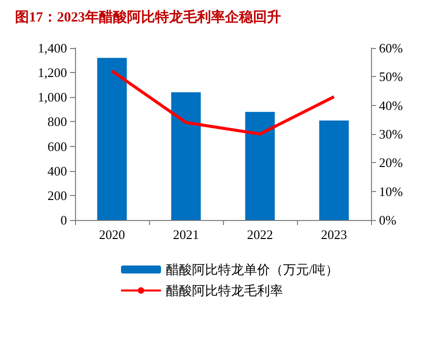  I want to click on y-tick-label: 200, so click(57, 195).